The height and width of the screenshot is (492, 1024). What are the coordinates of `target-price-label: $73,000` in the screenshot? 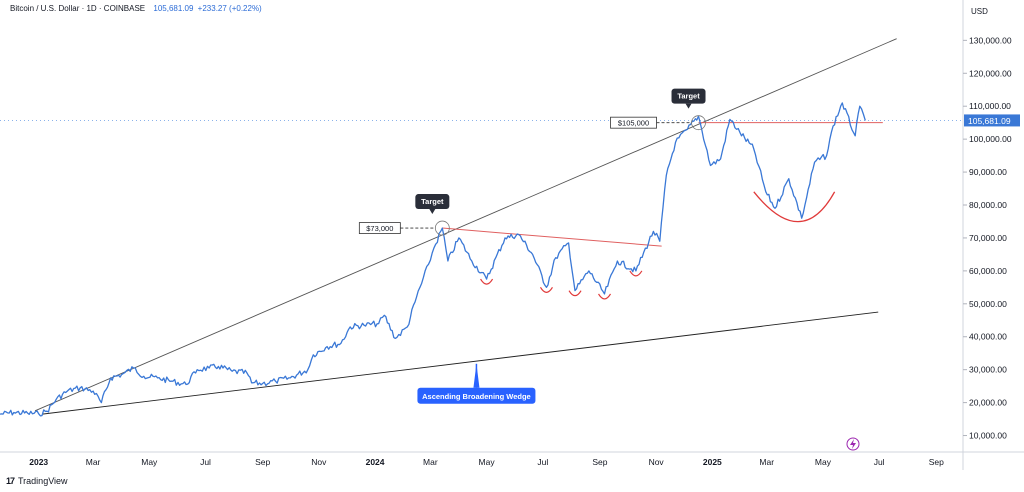 It's located at (379, 228).